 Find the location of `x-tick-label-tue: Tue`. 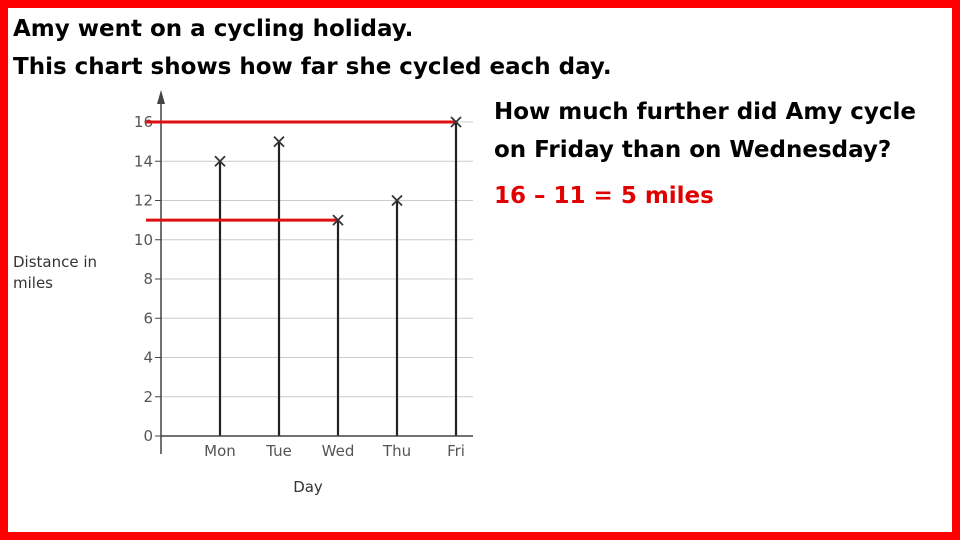

x-tick-label-tue: Tue is located at coordinates (278, 451).